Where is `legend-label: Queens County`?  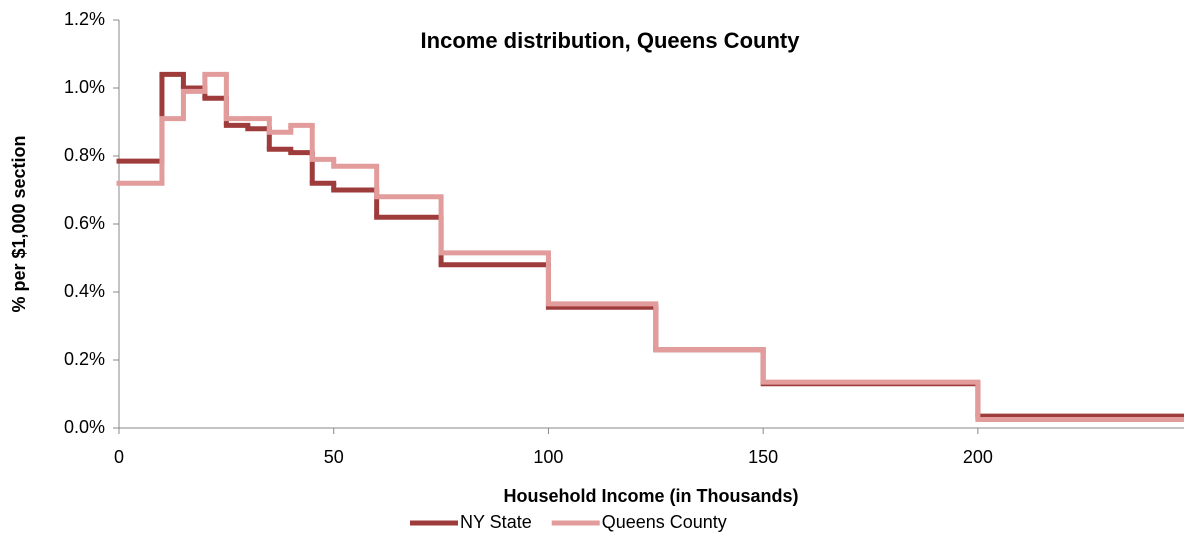 legend-label: Queens County is located at coordinates (664, 522).